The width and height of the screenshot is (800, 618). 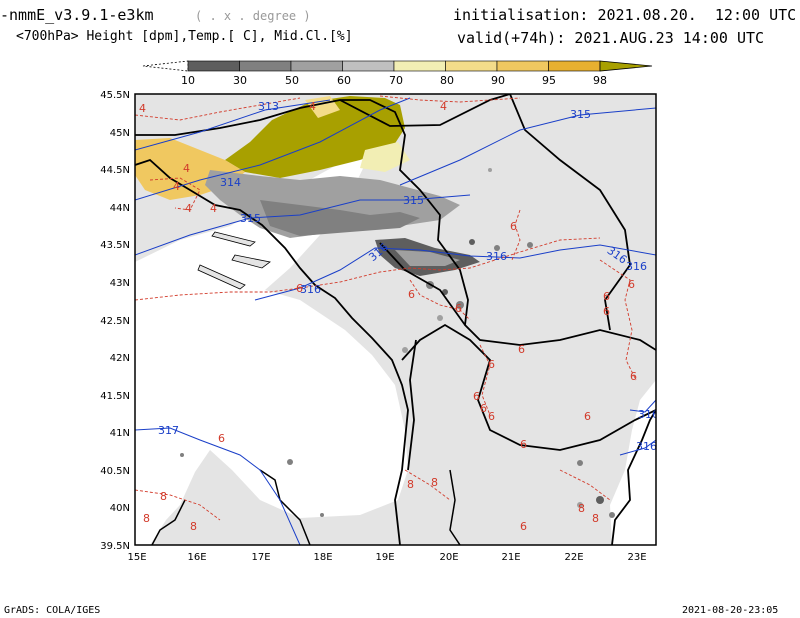 I want to click on colorbar-label: 70, so click(x=396, y=80).